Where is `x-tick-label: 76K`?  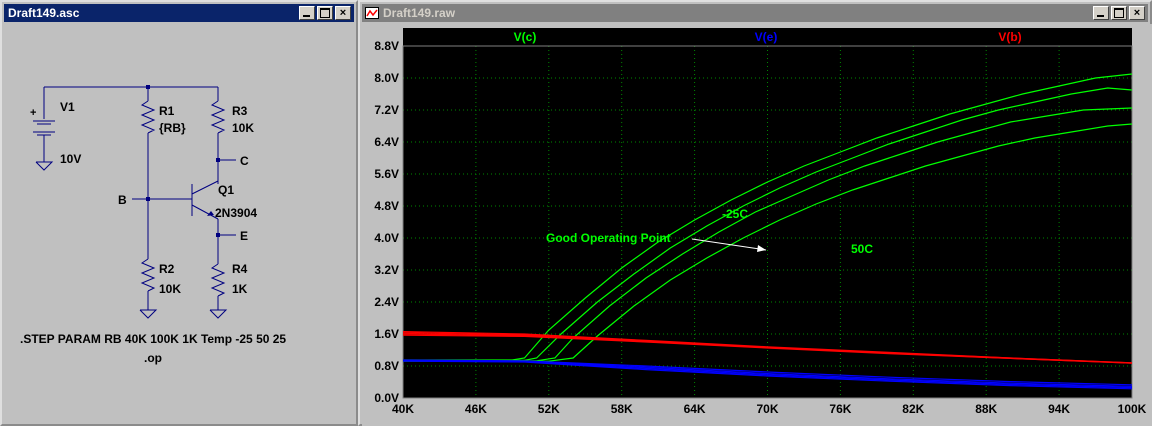
x-tick-label: 76K is located at coordinates (840, 409).